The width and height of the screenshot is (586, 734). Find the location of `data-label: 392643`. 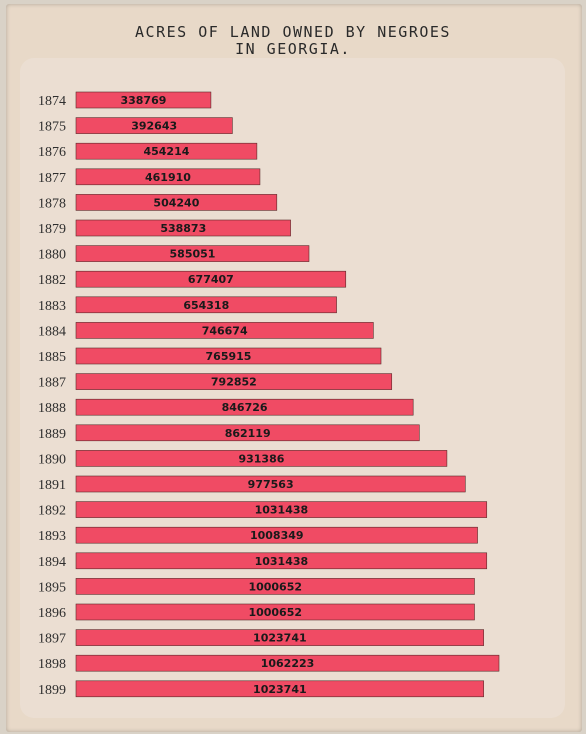

data-label: 392643 is located at coordinates (154, 126).